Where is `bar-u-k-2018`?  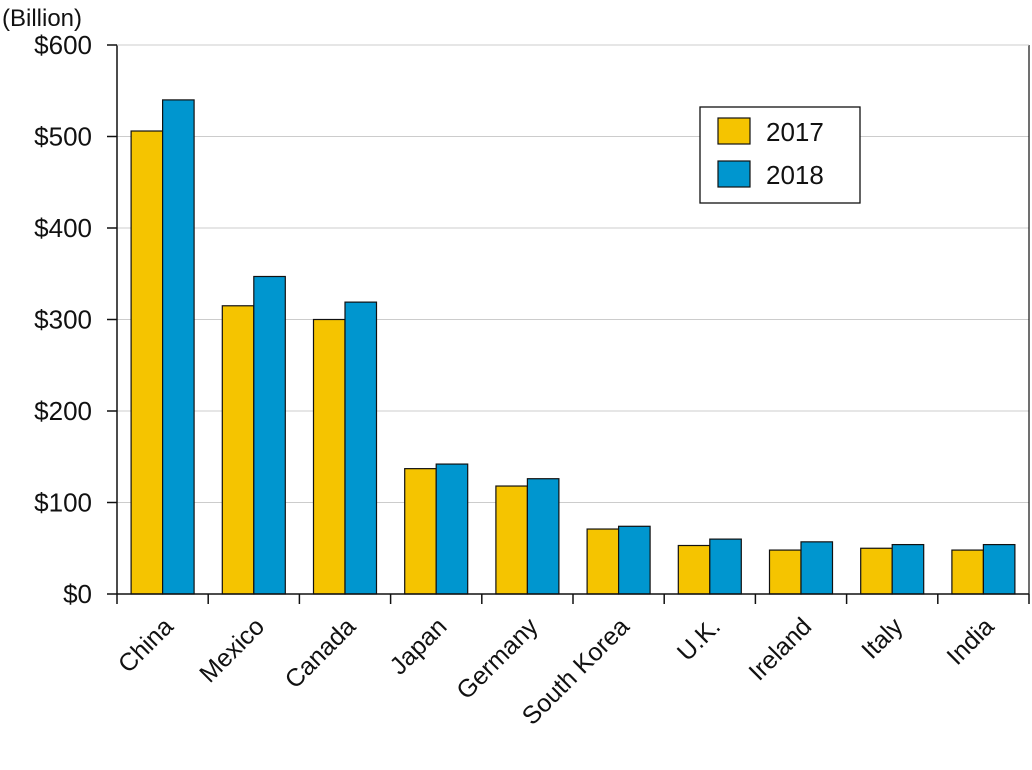
bar-u-k-2018 is located at coordinates (725, 566).